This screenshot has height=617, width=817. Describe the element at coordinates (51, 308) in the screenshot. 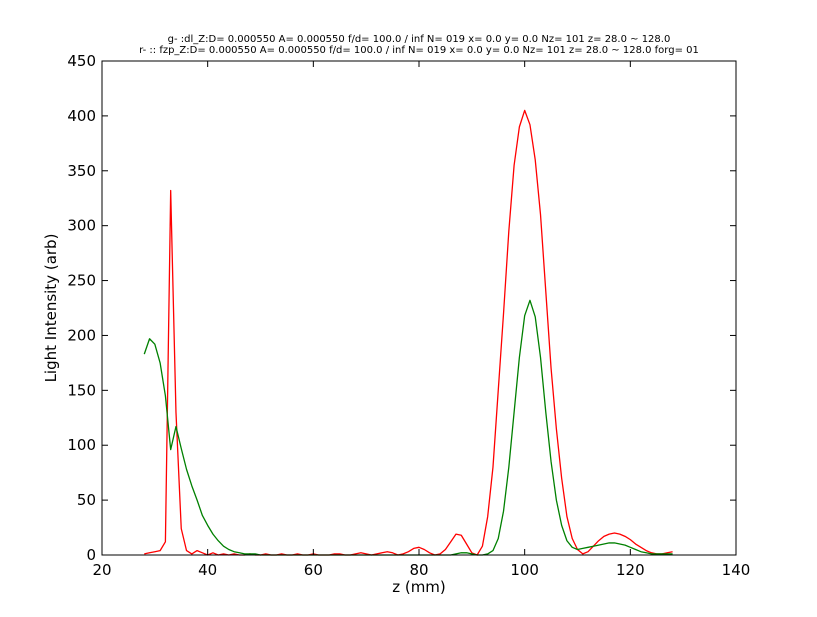

I see `y-axis-label: Light Intensity (arb)` at that location.